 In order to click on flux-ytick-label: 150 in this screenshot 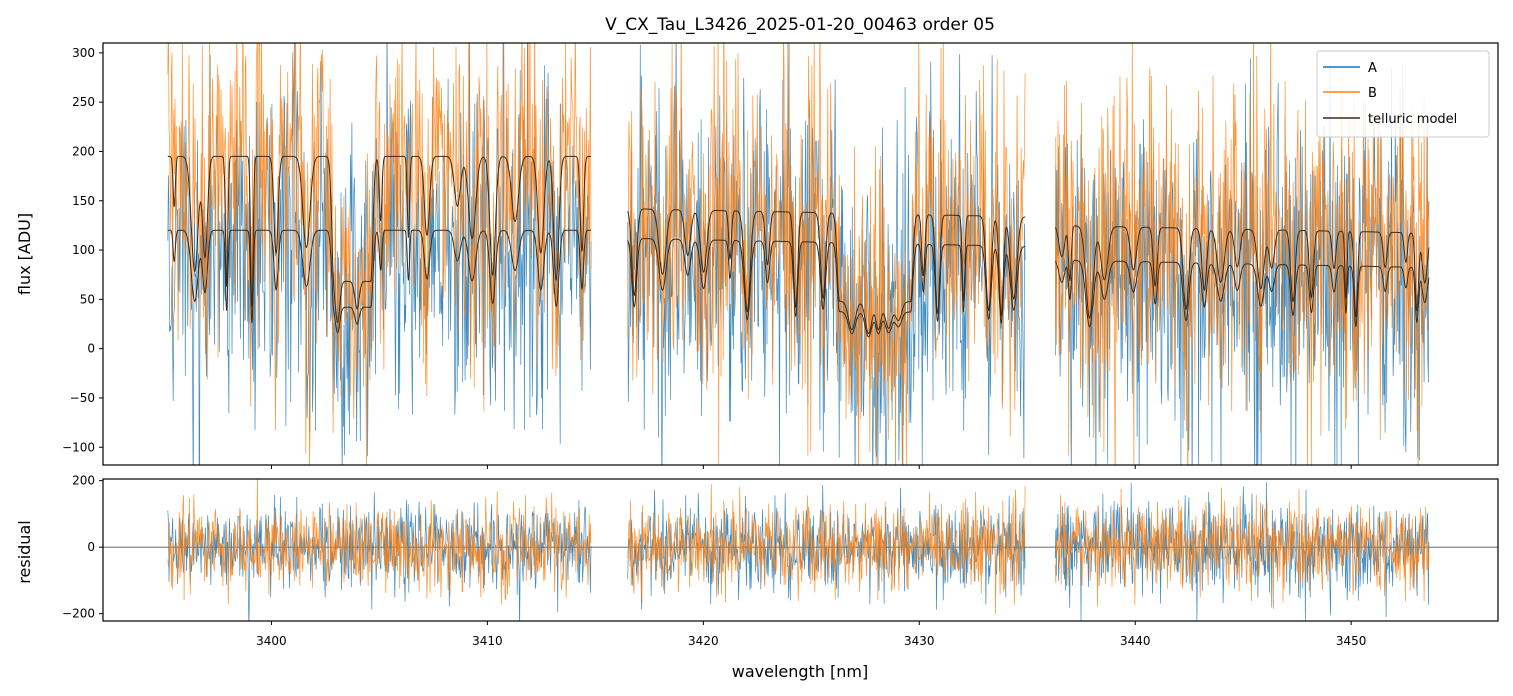, I will do `click(83, 201)`.